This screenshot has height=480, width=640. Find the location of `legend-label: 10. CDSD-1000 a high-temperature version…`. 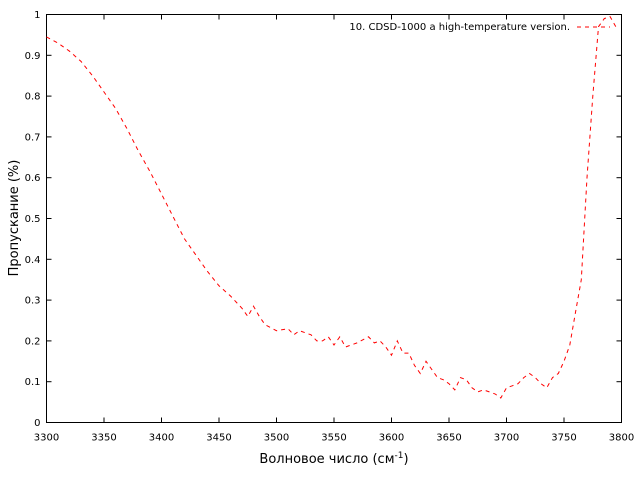

legend-label: 10. CDSD-1000 a high-temperature version… is located at coordinates (459, 27).